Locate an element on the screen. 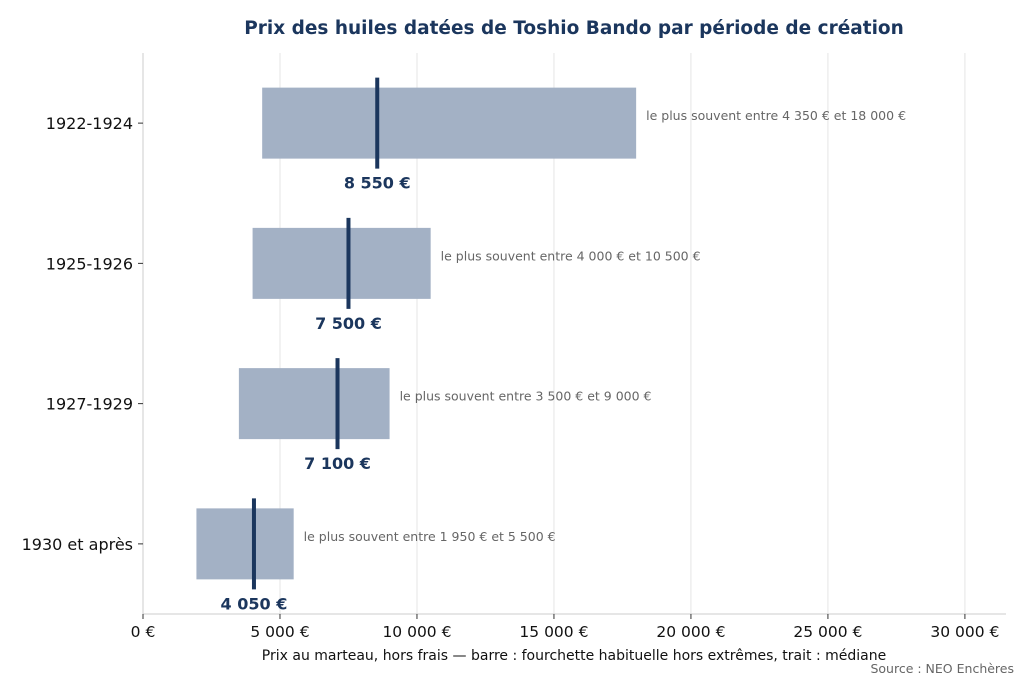  median-label: 8 550 € is located at coordinates (377, 183).